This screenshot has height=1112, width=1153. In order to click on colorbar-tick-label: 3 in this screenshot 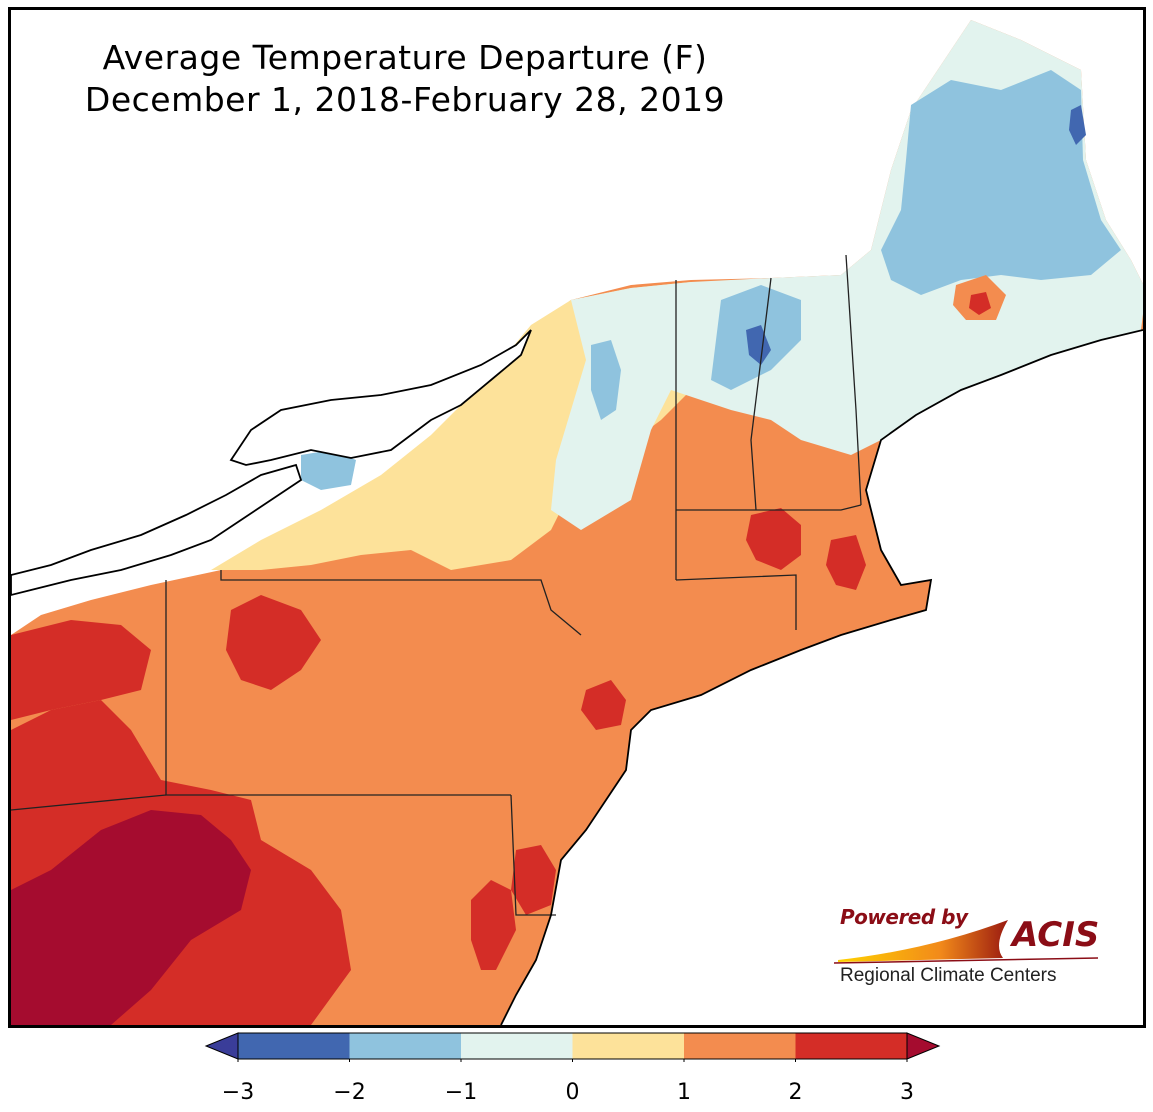, I will do `click(907, 1092)`.